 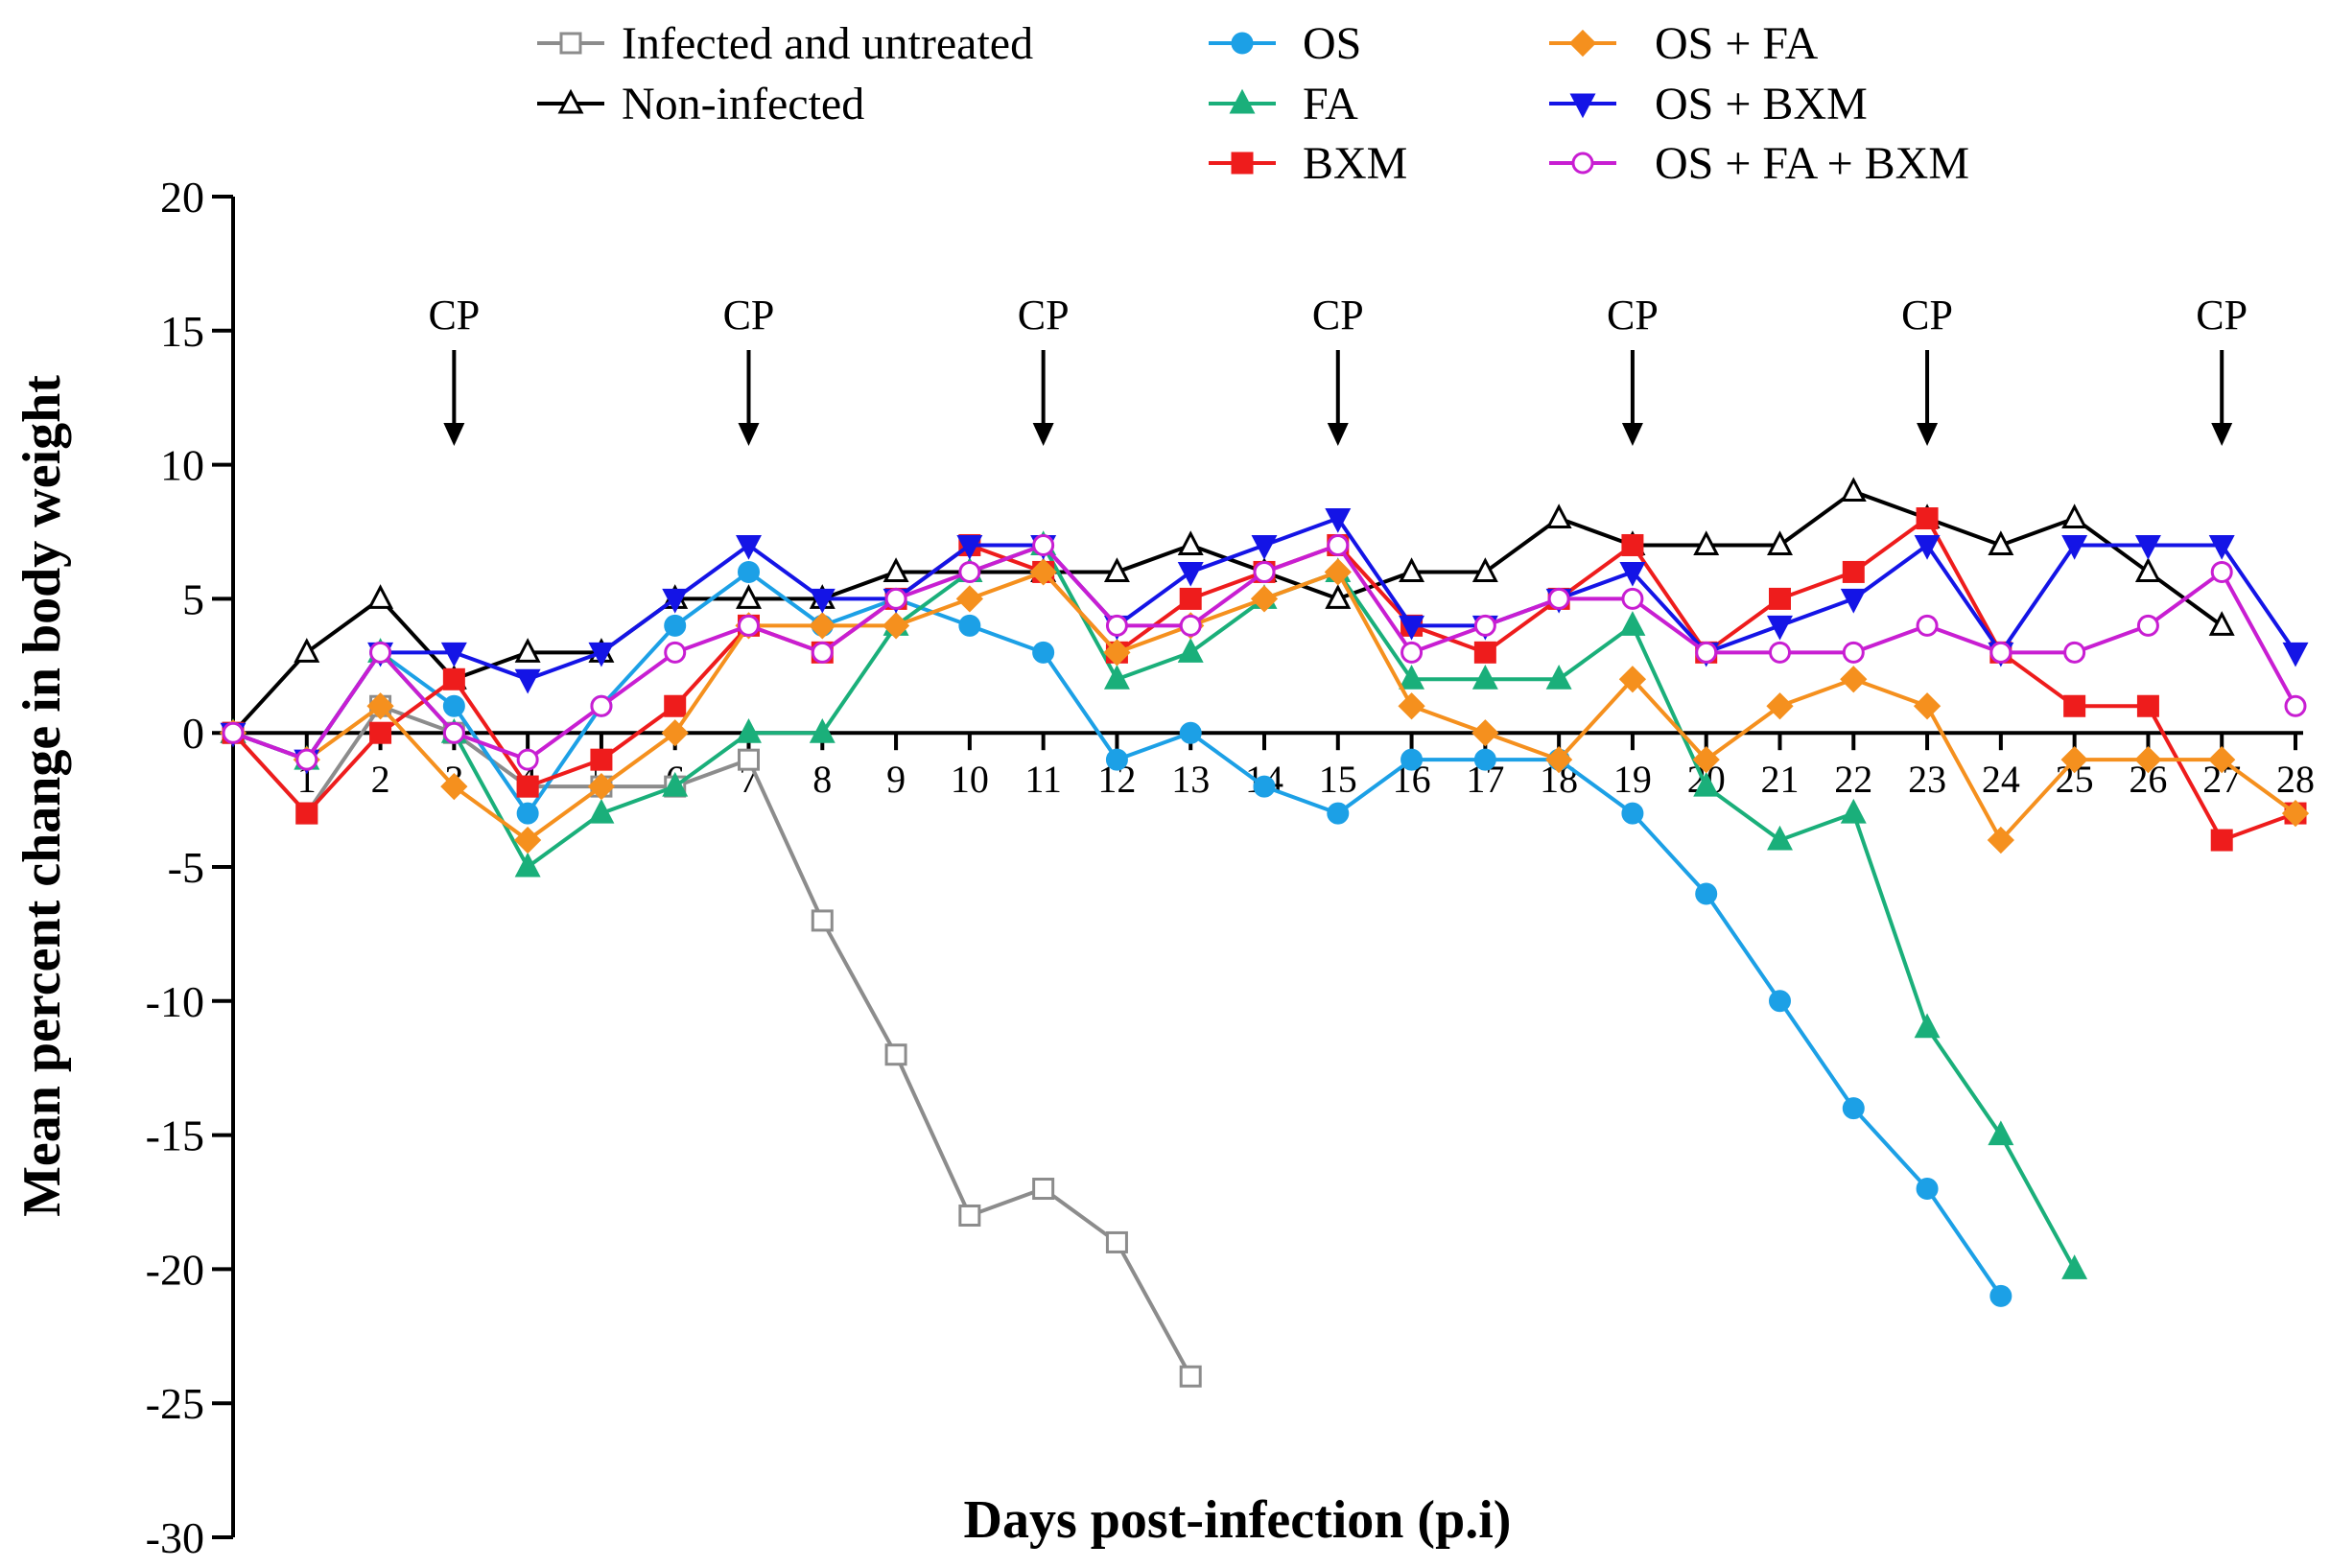 I want to click on x-tick-label: 15, so click(x=1338, y=779).